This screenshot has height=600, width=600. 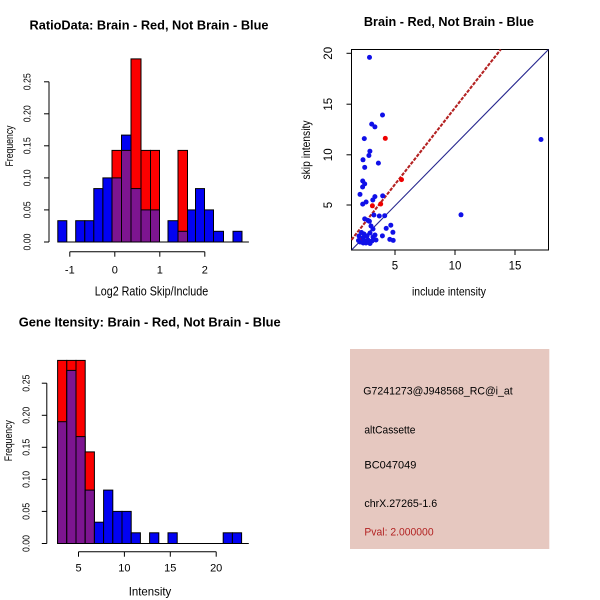 What do you see at coordinates (437, 392) in the screenshot?
I see `svg-text: G7241273@J948568_RC@i_at` at bounding box center [437, 392].